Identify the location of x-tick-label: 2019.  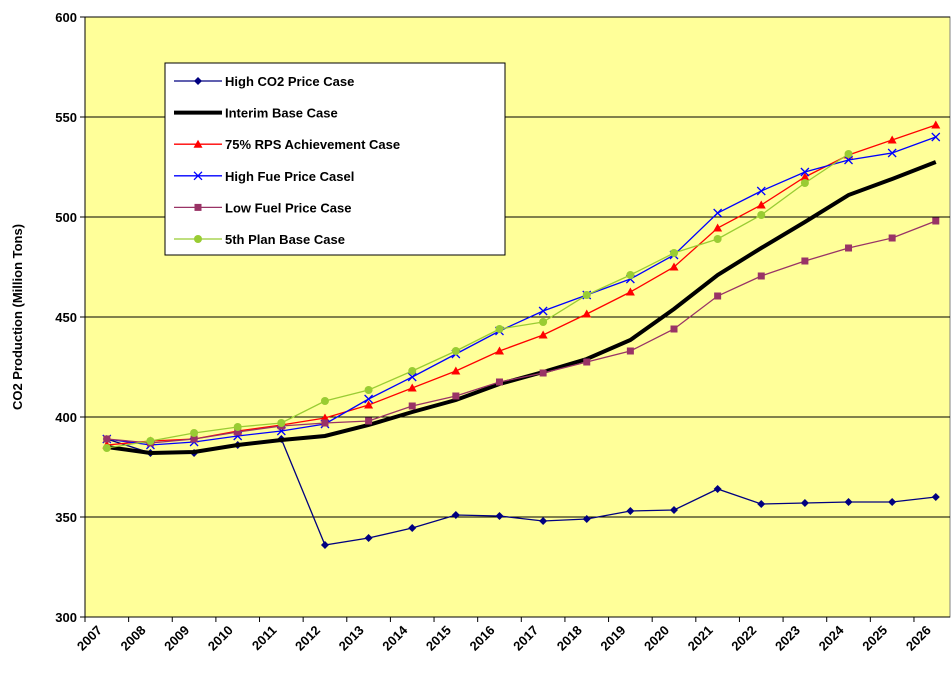
(612, 638).